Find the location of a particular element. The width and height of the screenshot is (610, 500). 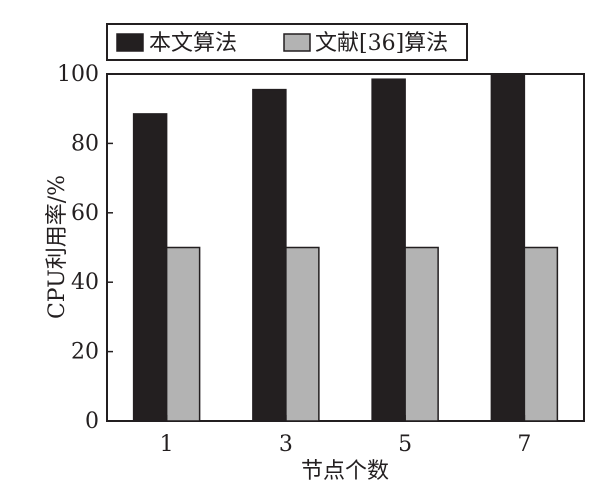

x-tick-label: 3 is located at coordinates (286, 444).